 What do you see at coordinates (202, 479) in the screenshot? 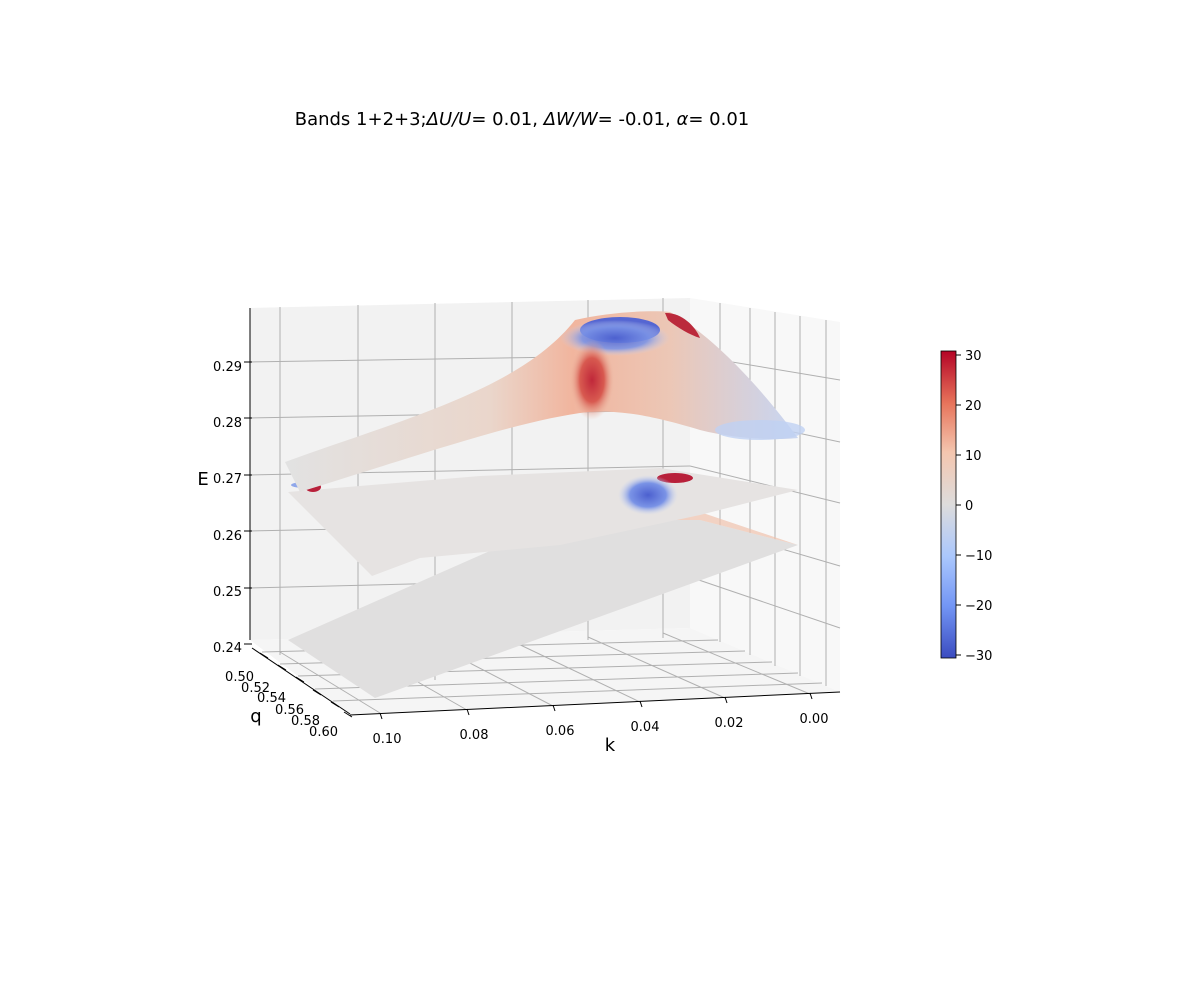
I see `e-axis-label: E` at bounding box center [202, 479].